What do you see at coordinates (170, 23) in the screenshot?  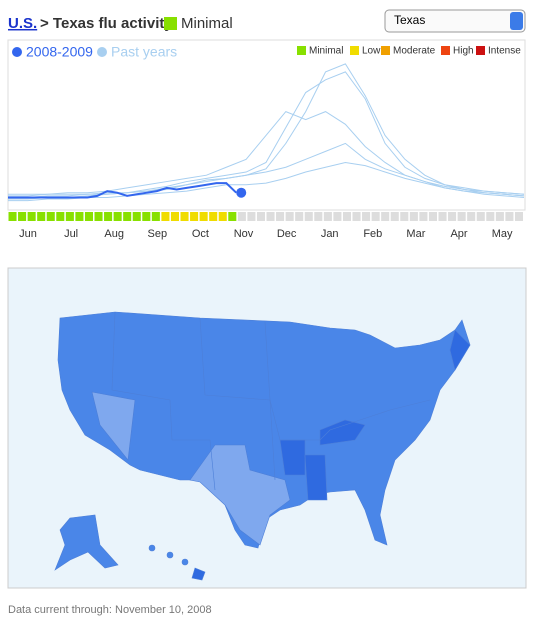 I see `status-swatch` at bounding box center [170, 23].